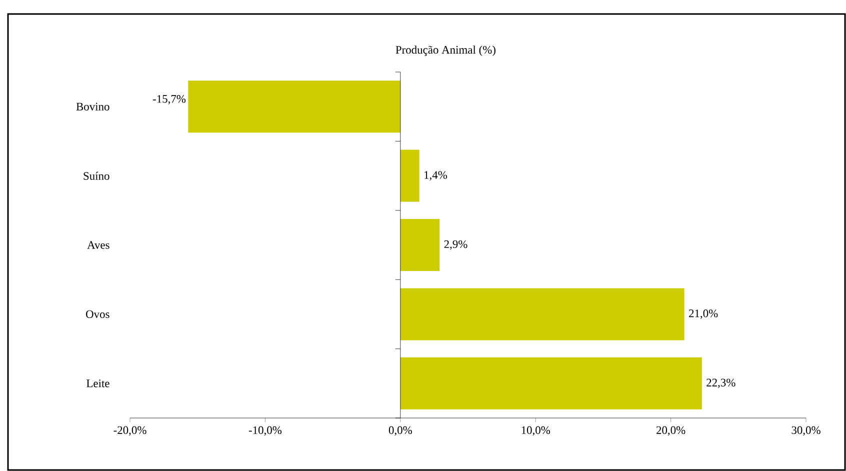  I want to click on data-label: 21,0%, so click(703, 314).